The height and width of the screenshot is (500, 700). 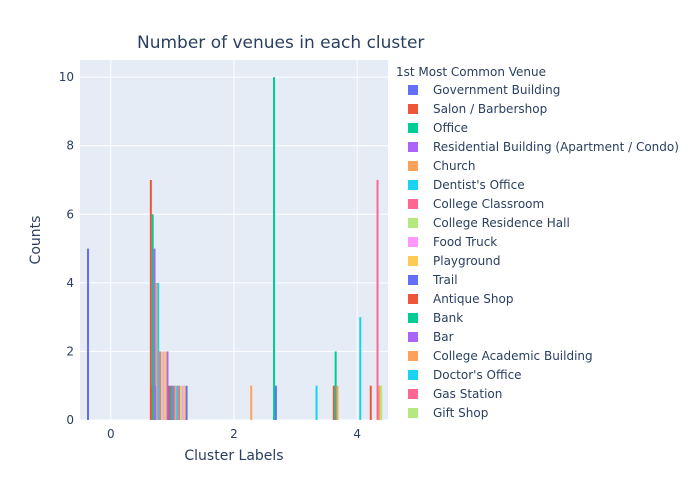 I want to click on legend-item: College Classroom, so click(x=476, y=204).